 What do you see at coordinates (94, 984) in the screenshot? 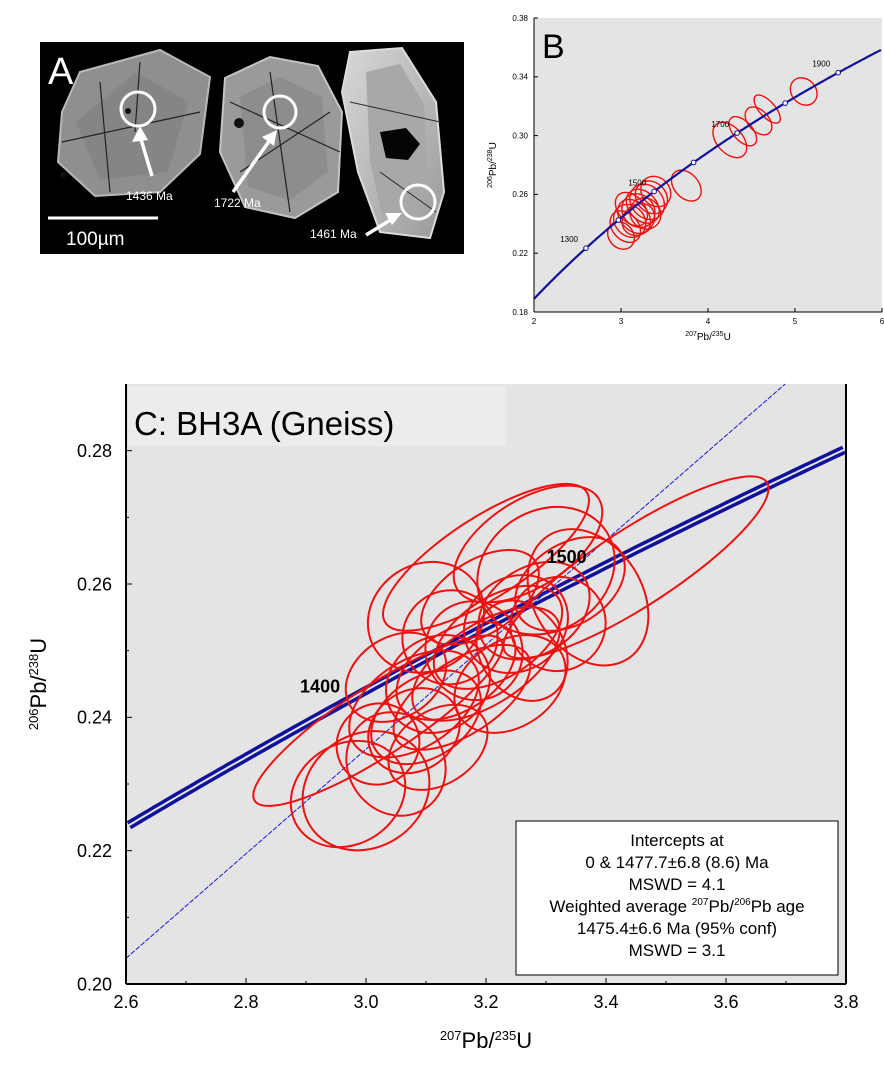
I see `y-tick-label: 0.20` at bounding box center [94, 984].